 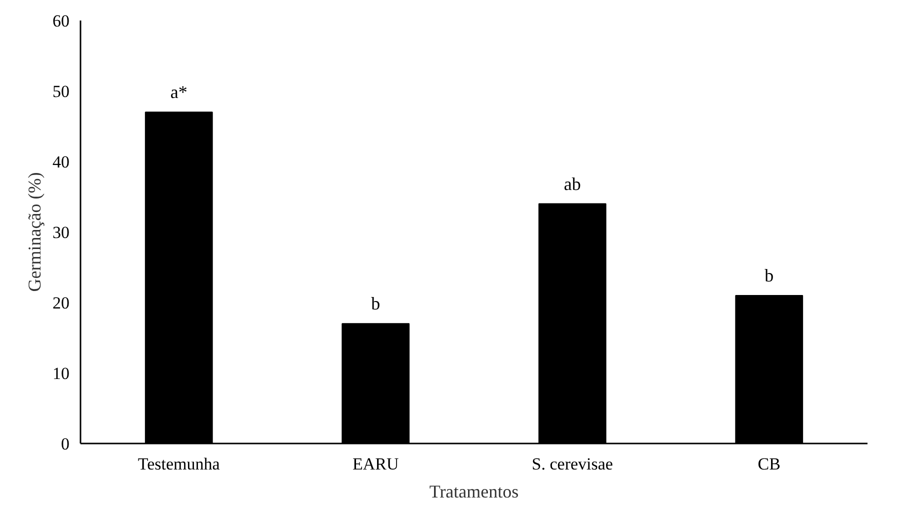 I want to click on annotation: ab, so click(x=572, y=184).